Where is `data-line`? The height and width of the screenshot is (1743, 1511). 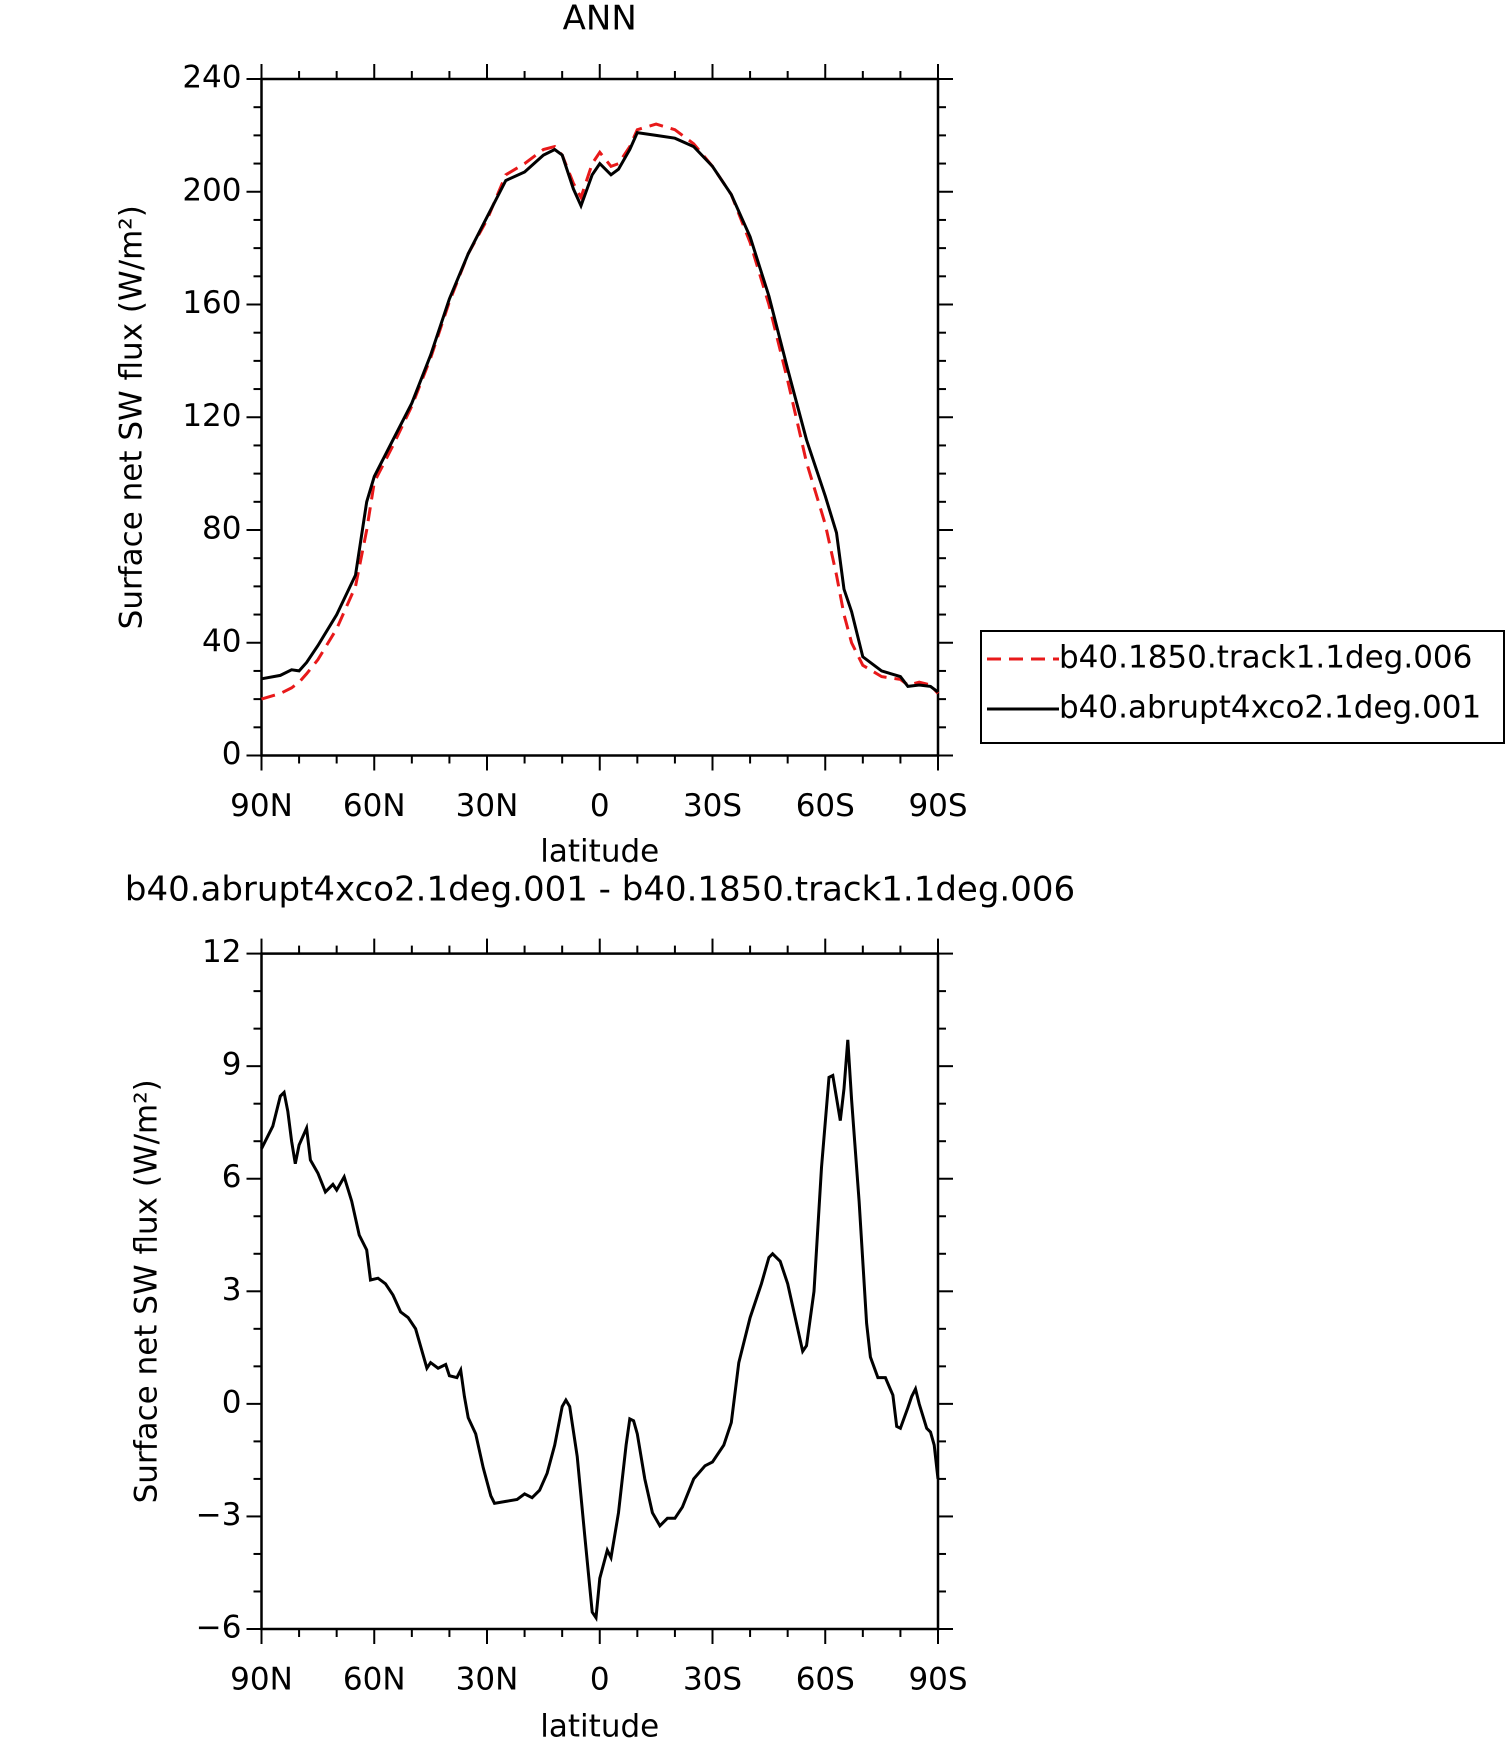
data-line is located at coordinates (600, 411).